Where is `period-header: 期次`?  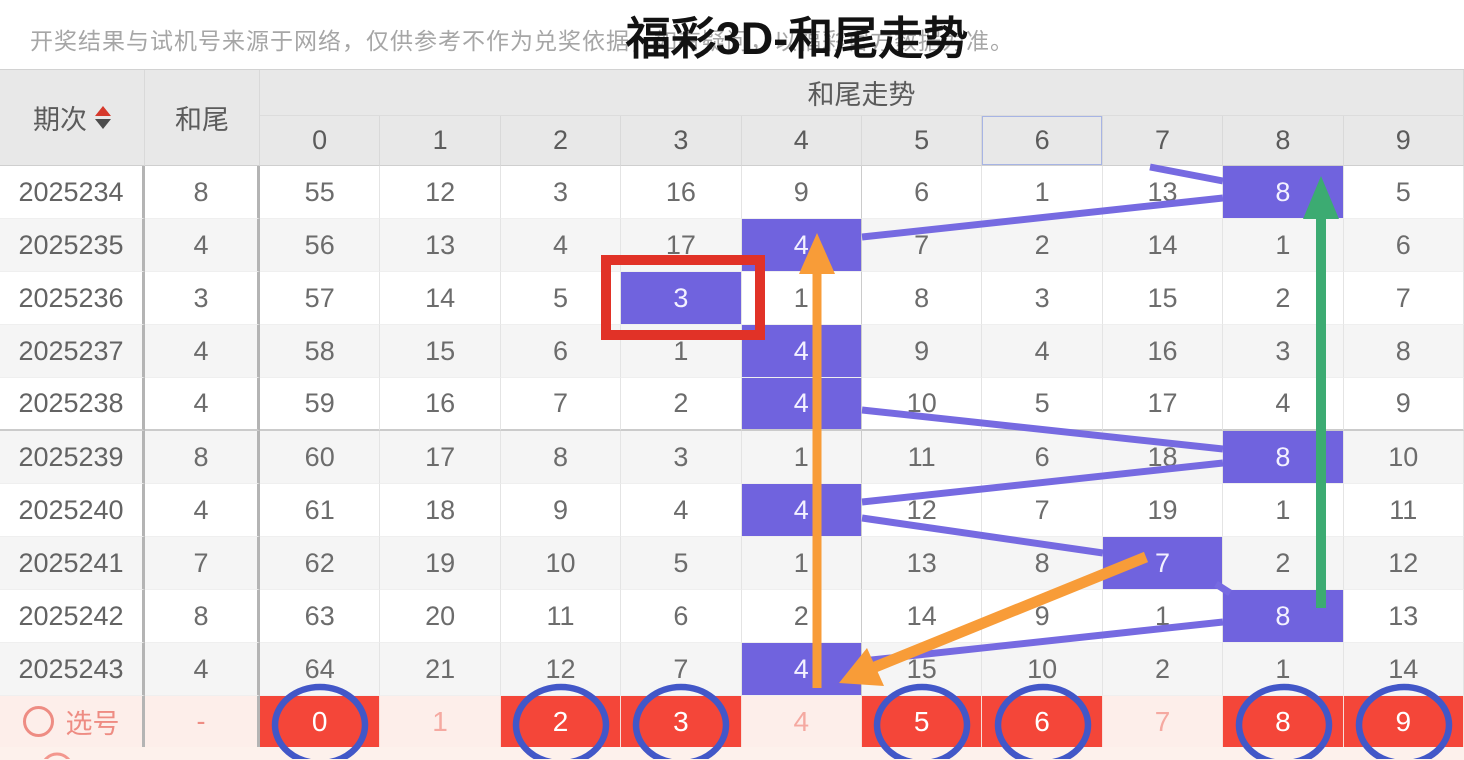
period-header: 期次 is located at coordinates (72, 118).